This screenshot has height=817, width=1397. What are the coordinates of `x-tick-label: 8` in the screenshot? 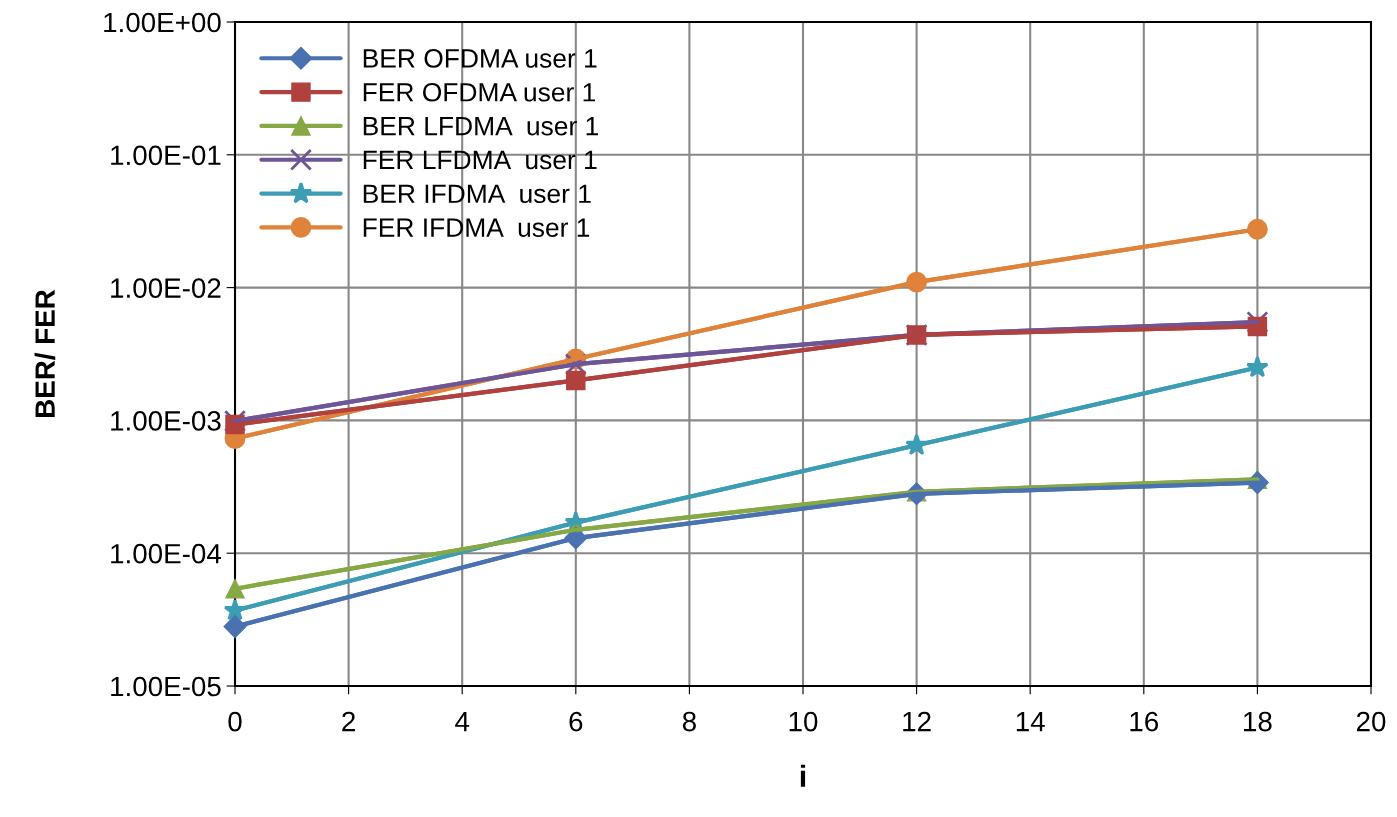 It's located at (689, 721).